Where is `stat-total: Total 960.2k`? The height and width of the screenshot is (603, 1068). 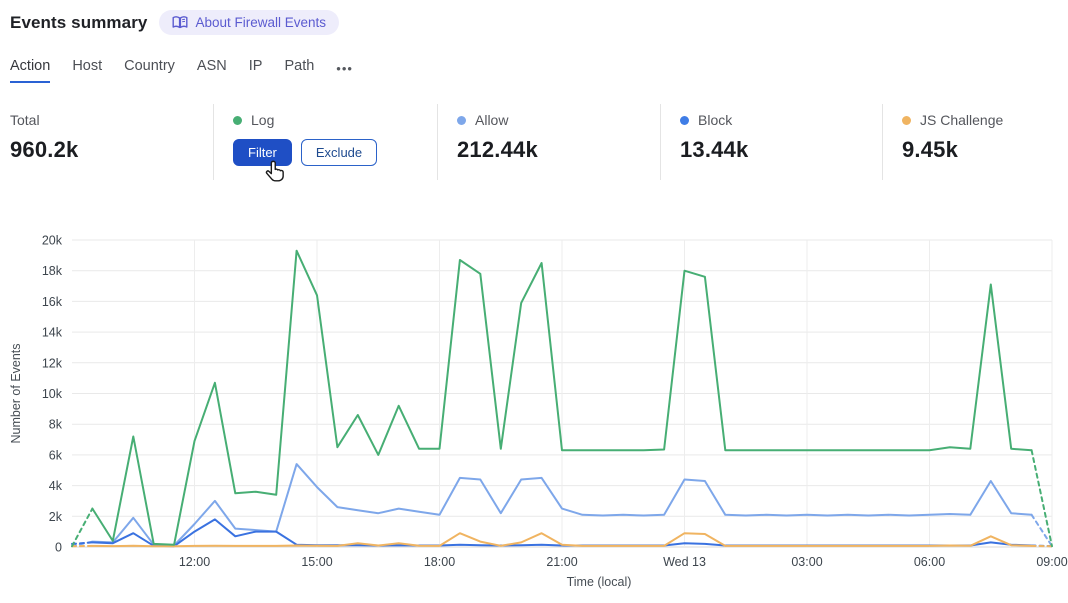 stat-total: Total 960.2k is located at coordinates (106, 142).